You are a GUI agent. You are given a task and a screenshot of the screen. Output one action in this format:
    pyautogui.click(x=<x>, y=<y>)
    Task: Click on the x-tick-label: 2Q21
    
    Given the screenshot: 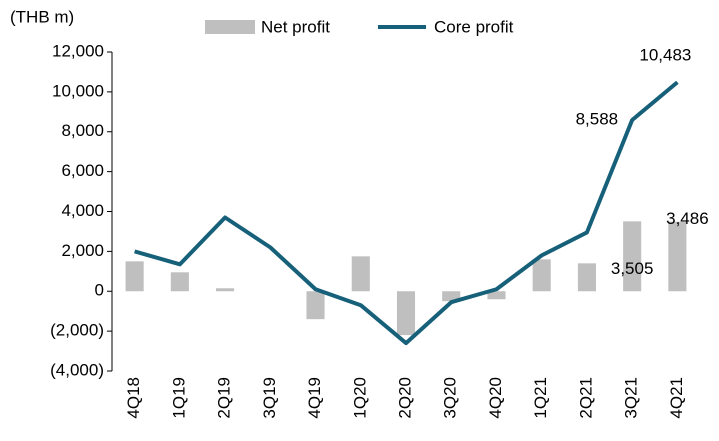 What is the action you would take?
    pyautogui.click(x=585, y=398)
    